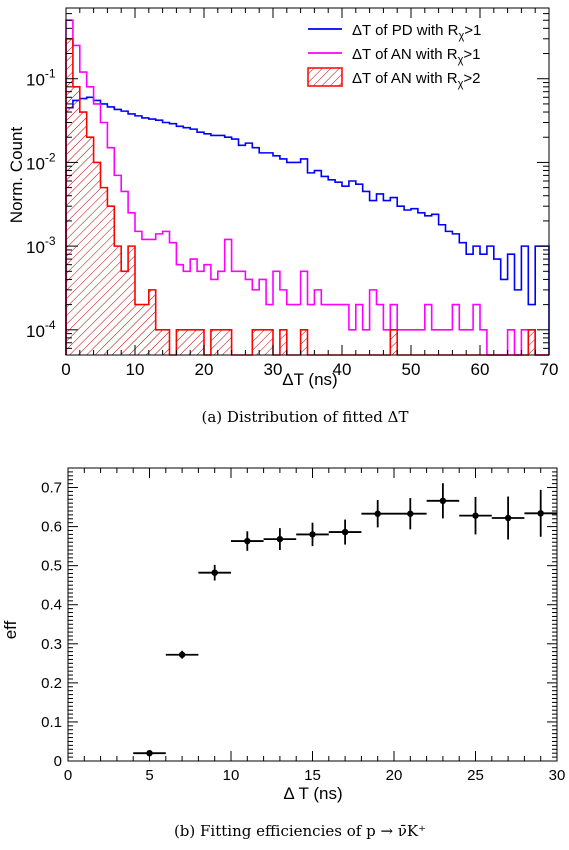 Image resolution: width=569 pixels, height=850 pixels. Describe the element at coordinates (416, 32) in the screenshot. I see `legend-label-0: ΔT of PD with Rχ>1` at that location.